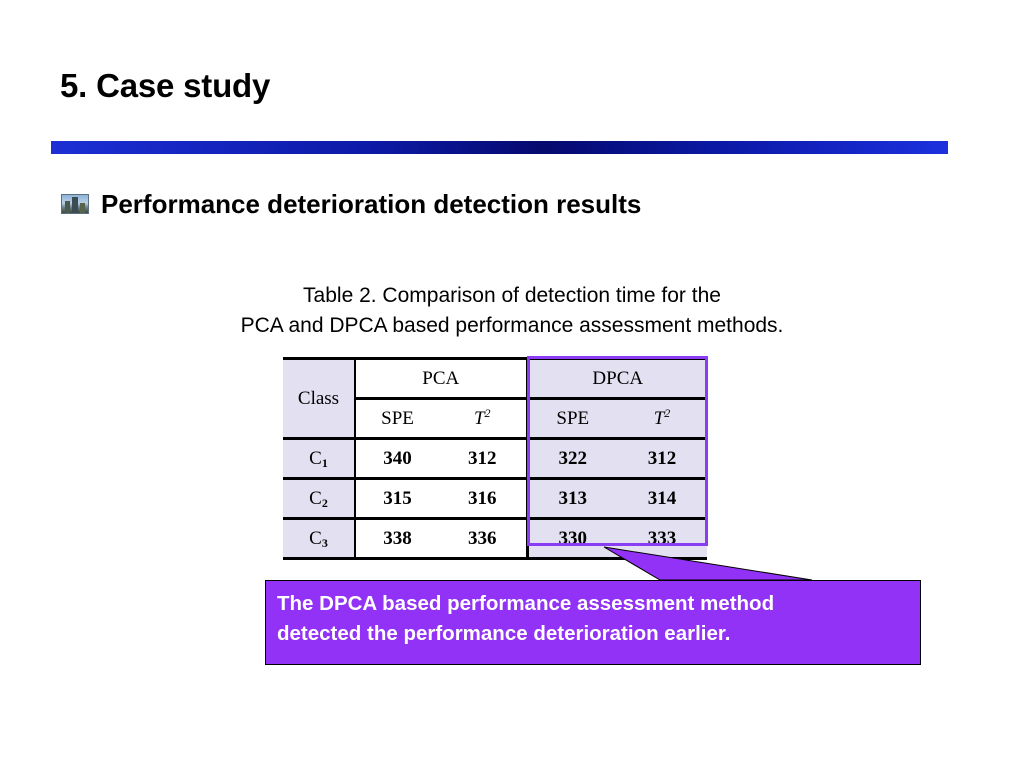  Describe the element at coordinates (483, 539) in the screenshot. I see `pca-t2-cell: 336` at that location.